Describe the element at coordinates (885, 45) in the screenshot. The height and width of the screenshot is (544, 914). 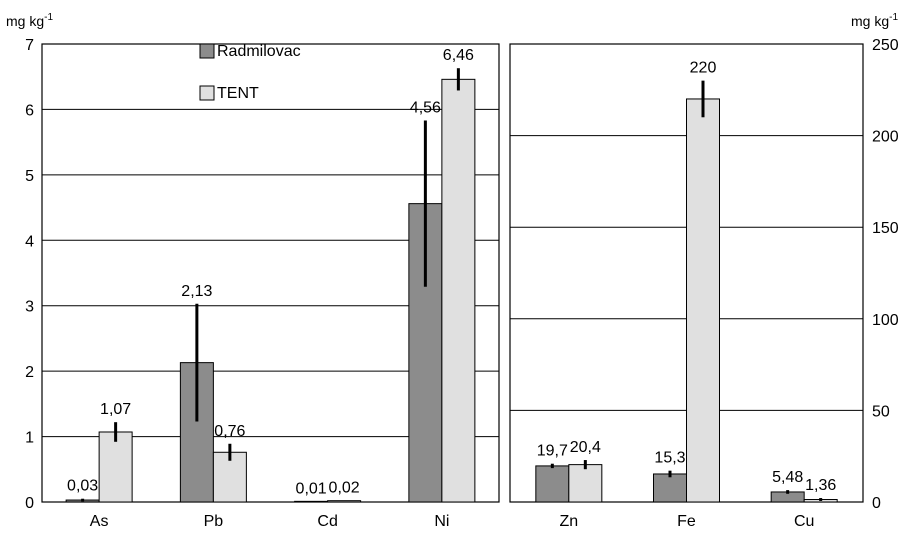
I see `y-tick-label: 250` at that location.